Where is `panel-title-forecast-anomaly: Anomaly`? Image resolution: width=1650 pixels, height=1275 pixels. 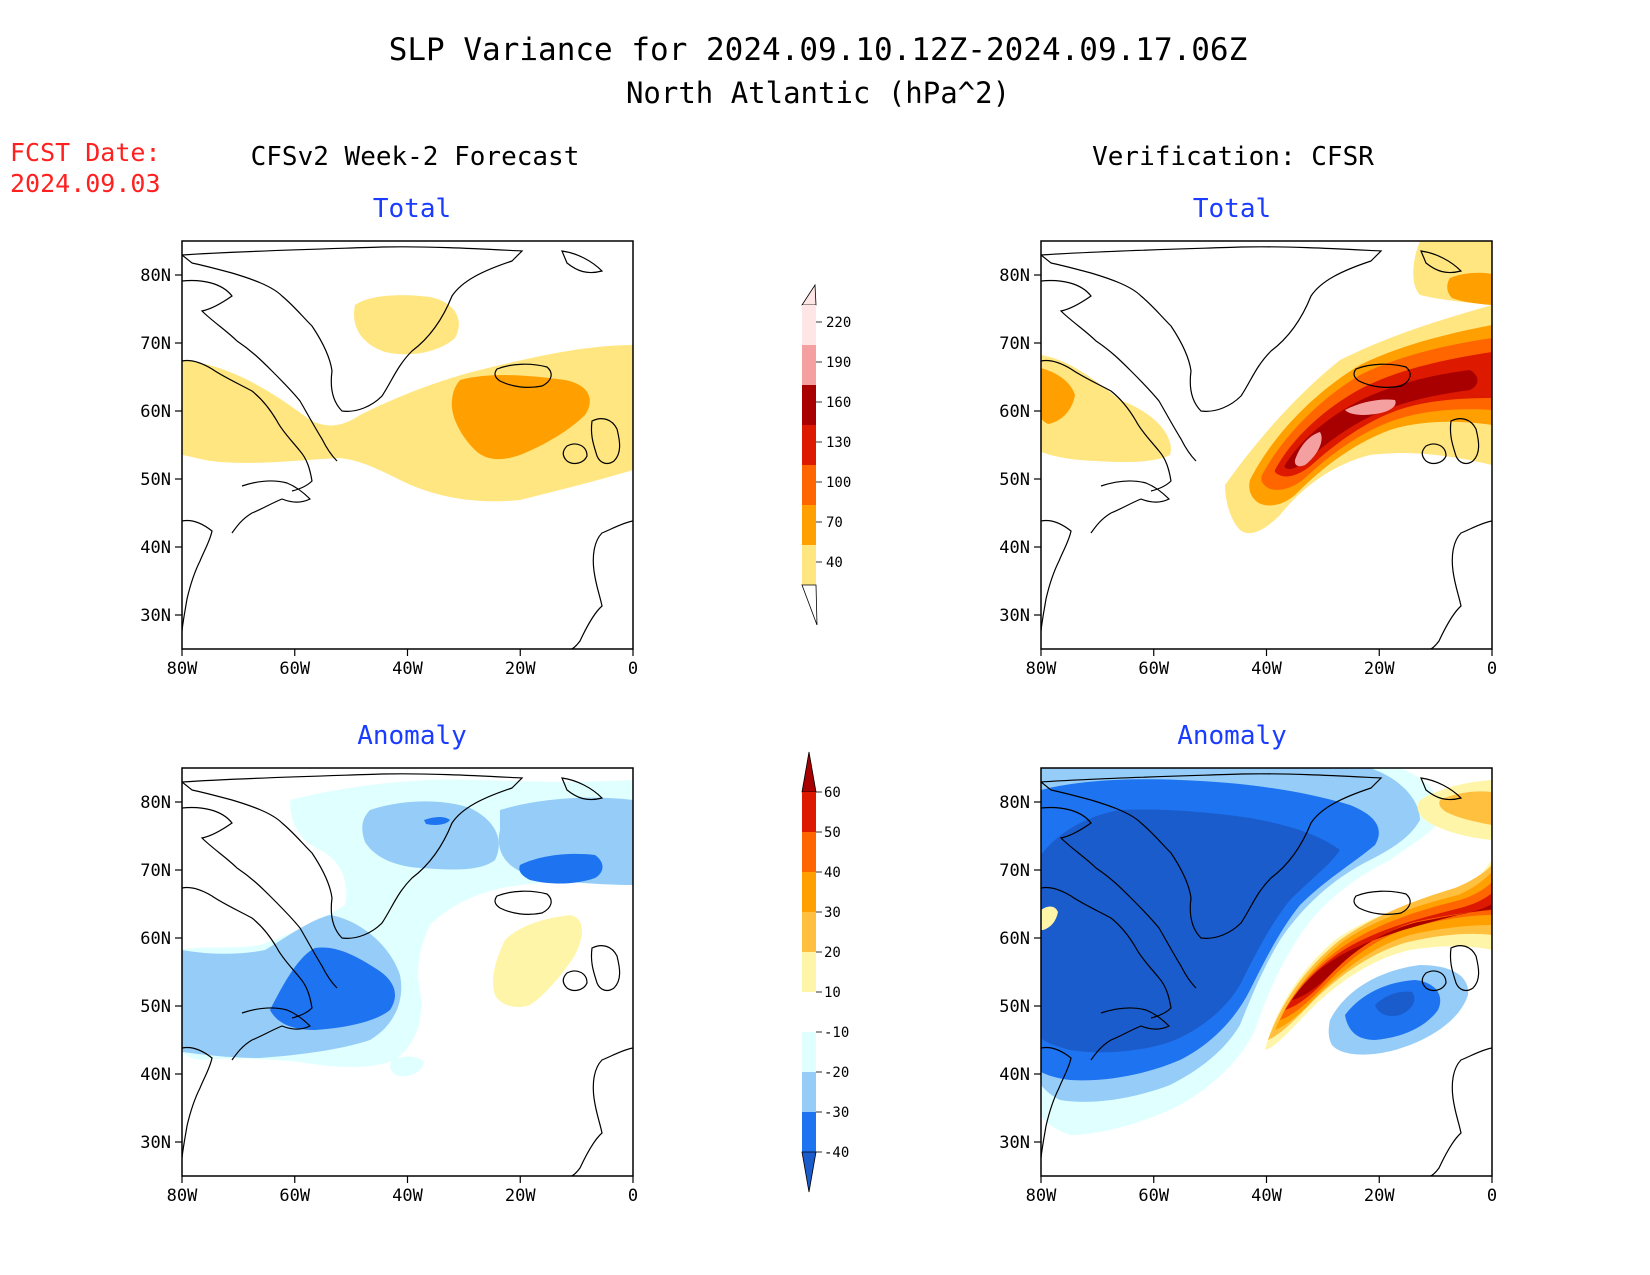 panel-title-forecast-anomaly: Anomaly is located at coordinates (412, 736).